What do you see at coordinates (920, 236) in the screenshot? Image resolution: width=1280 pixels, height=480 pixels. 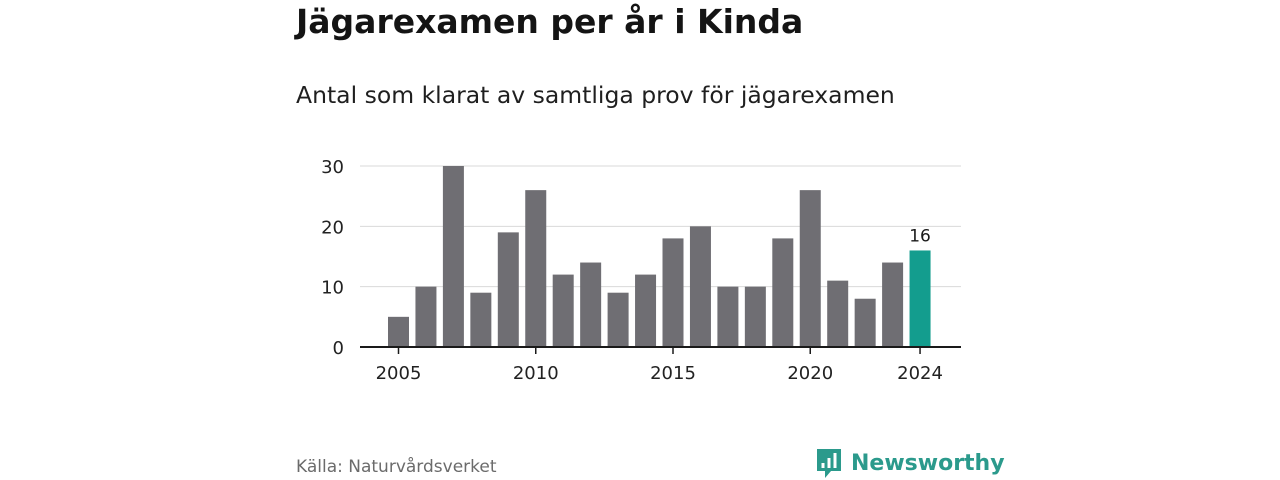 I see `data-label: 16` at bounding box center [920, 236].